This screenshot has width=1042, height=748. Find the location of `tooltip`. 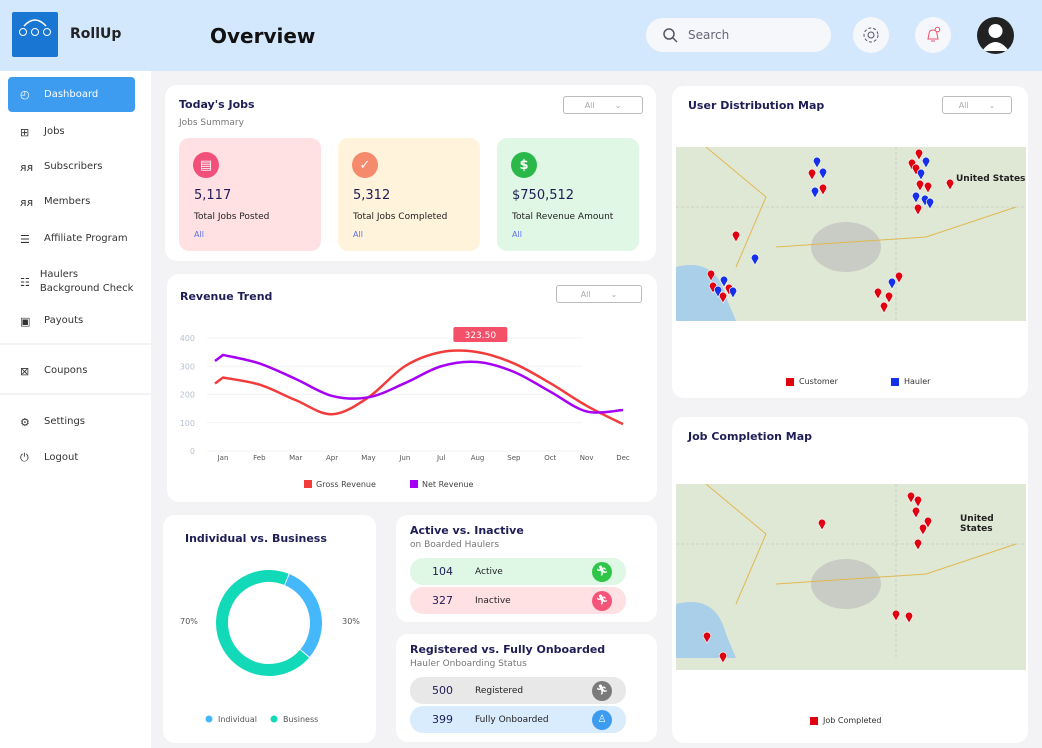

tooltip is located at coordinates (480, 334).